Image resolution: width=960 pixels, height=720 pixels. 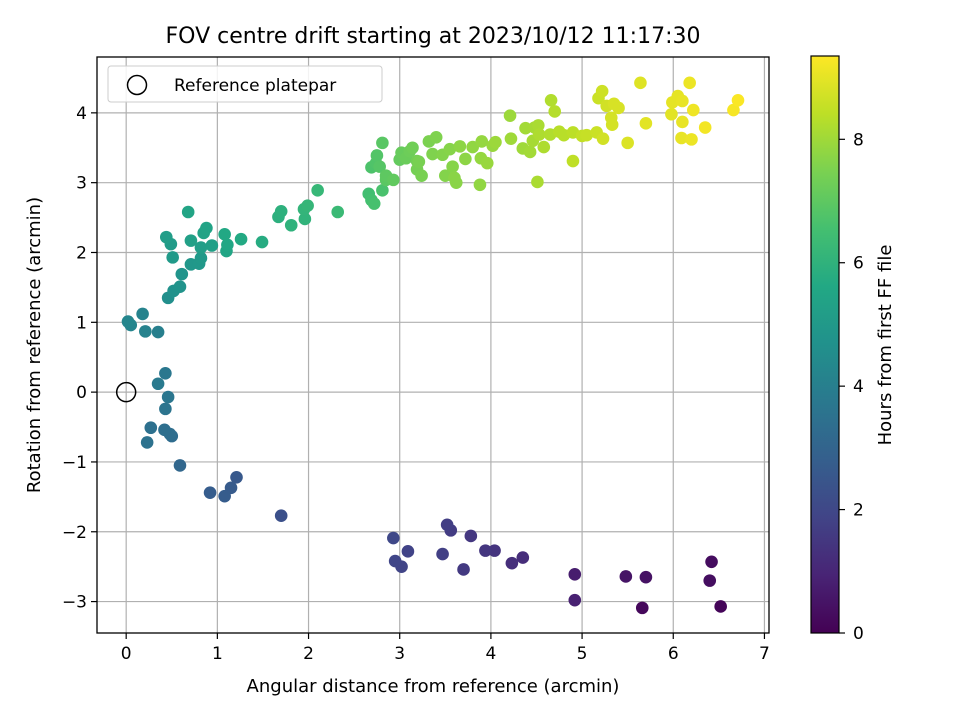 I want to click on y-tick-label: 1, so click(x=81, y=323).